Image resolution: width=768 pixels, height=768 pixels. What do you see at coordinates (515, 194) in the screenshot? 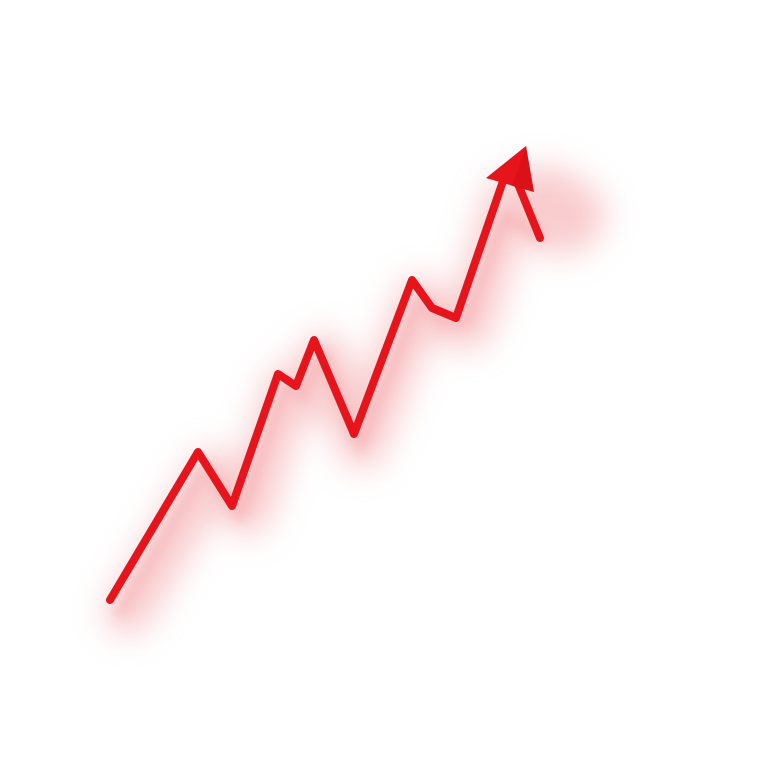
I see `arrow-head-icon` at bounding box center [515, 194].